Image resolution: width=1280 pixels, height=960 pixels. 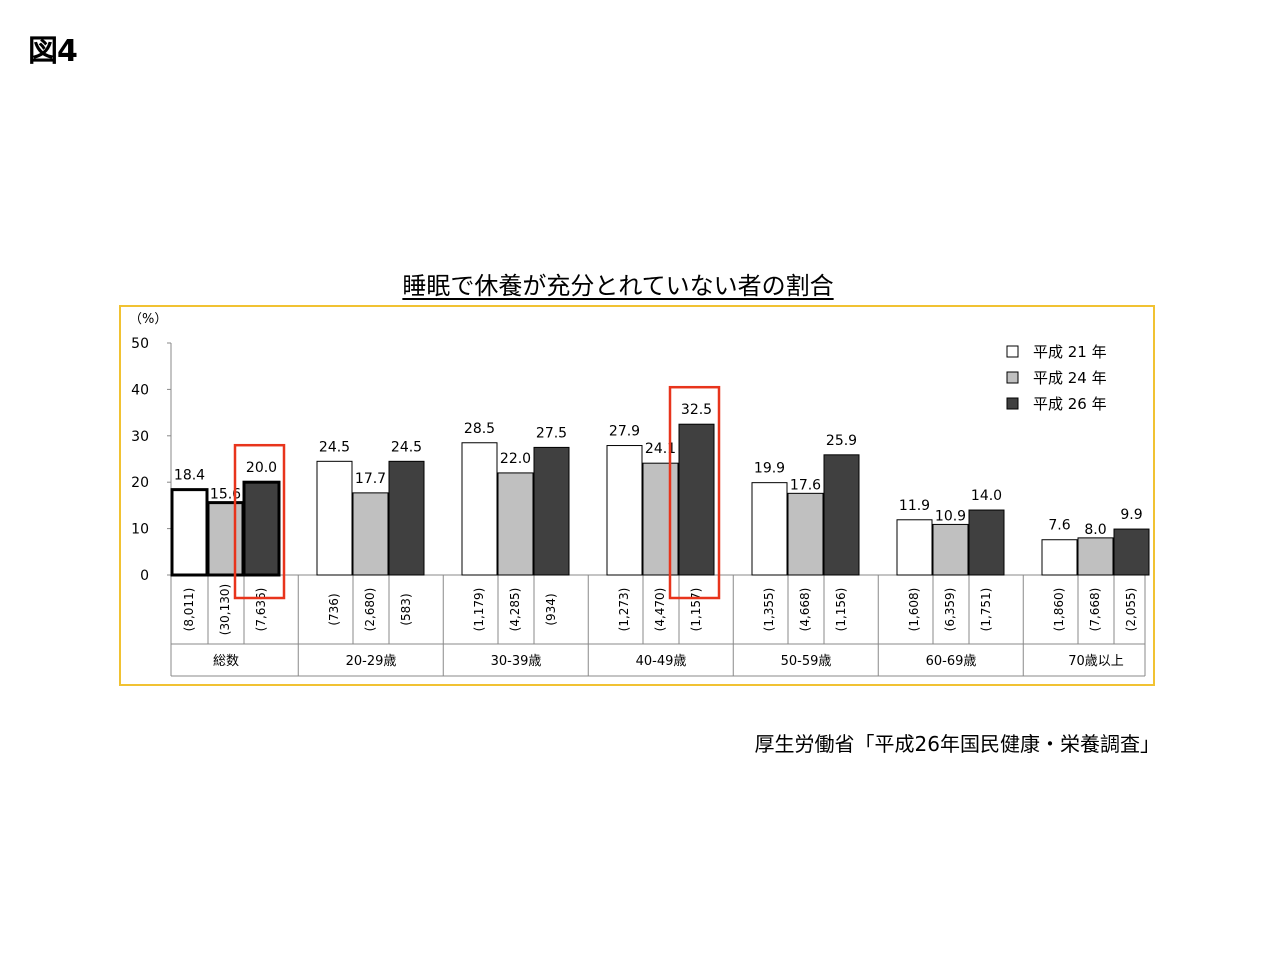 What do you see at coordinates (957, 744) in the screenshot?
I see `source-note: 厚生労働省「平成26年国民健康・栄養調査」` at bounding box center [957, 744].